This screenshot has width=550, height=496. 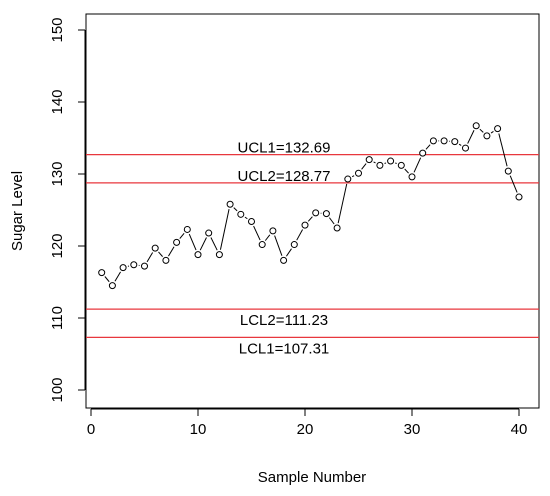 What do you see at coordinates (305, 429) in the screenshot?
I see `x-axis-tick-label: 20` at bounding box center [305, 429].